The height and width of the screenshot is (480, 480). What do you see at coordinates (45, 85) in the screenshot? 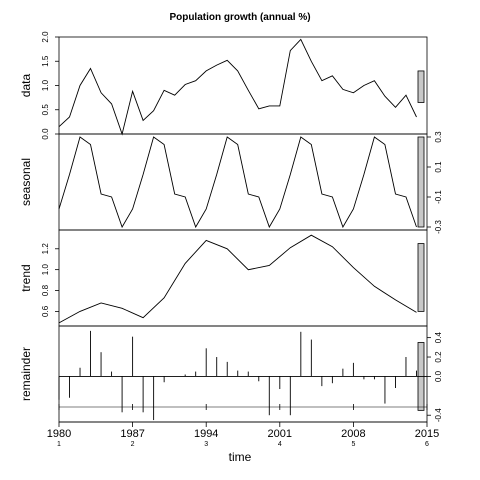
I see `panel-data-ytick-label: 1.0` at bounding box center [45, 85].